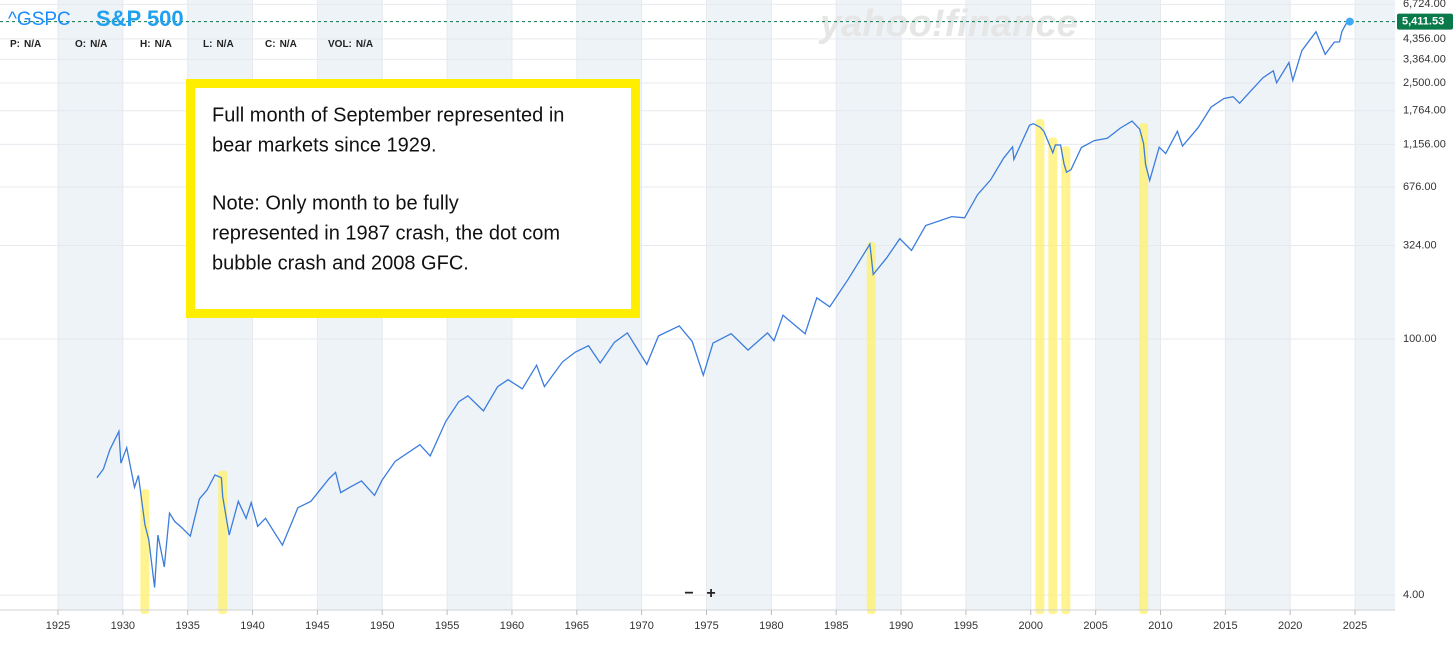  What do you see at coordinates (901, 626) in the screenshot?
I see `x-tick-label: 1990` at bounding box center [901, 626].